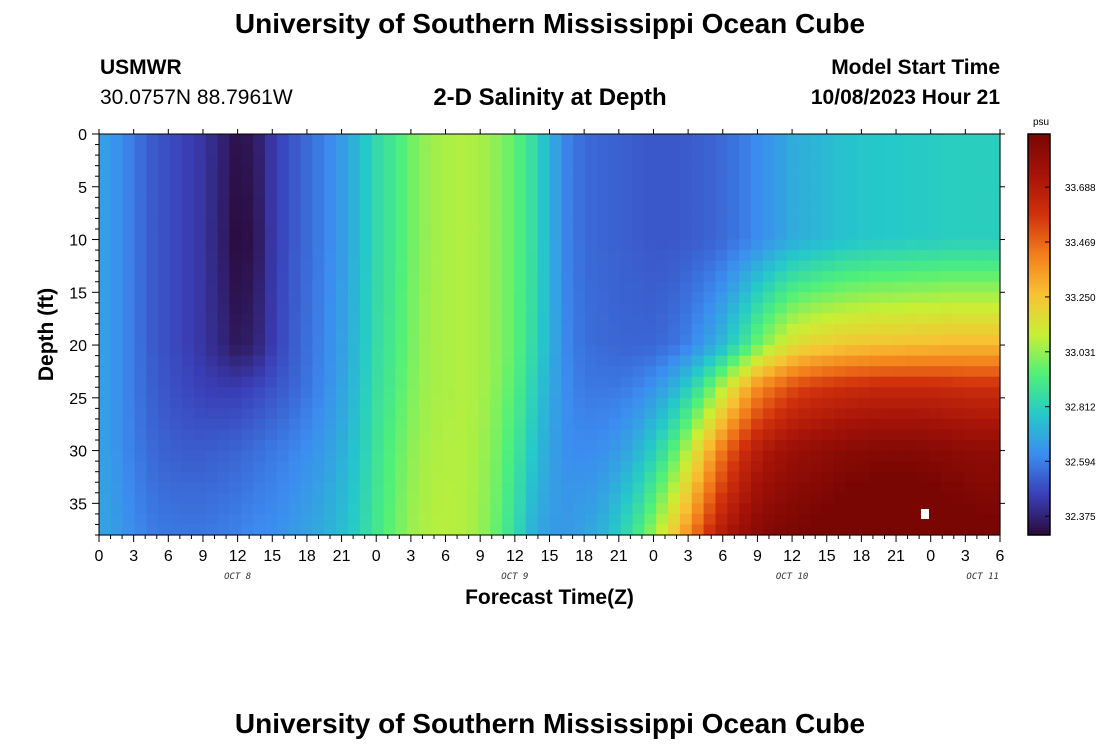 This screenshot has width=1100, height=750. I want to click on x-tick-label: 15, so click(550, 556).